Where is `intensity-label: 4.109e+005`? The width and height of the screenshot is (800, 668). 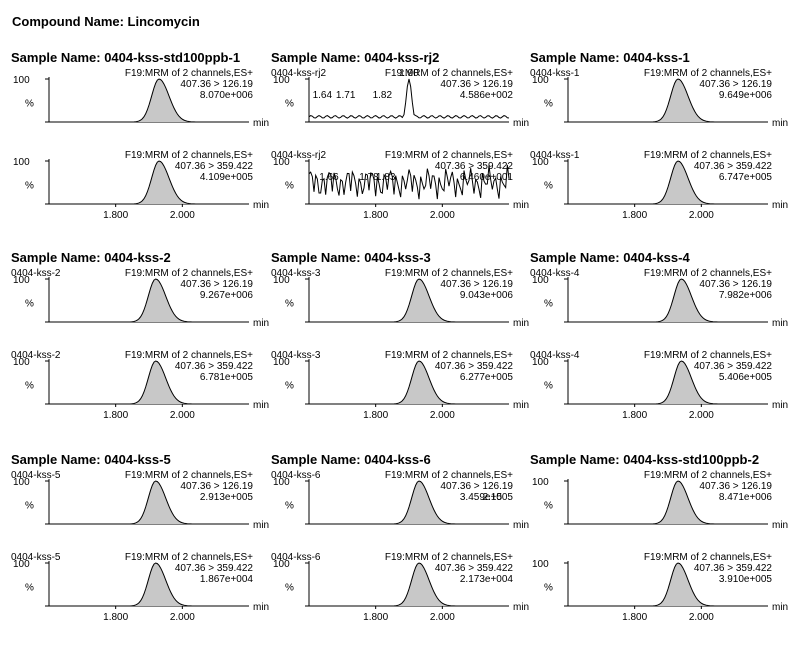
intensity-label: 4.109e+005 is located at coordinates (226, 177).